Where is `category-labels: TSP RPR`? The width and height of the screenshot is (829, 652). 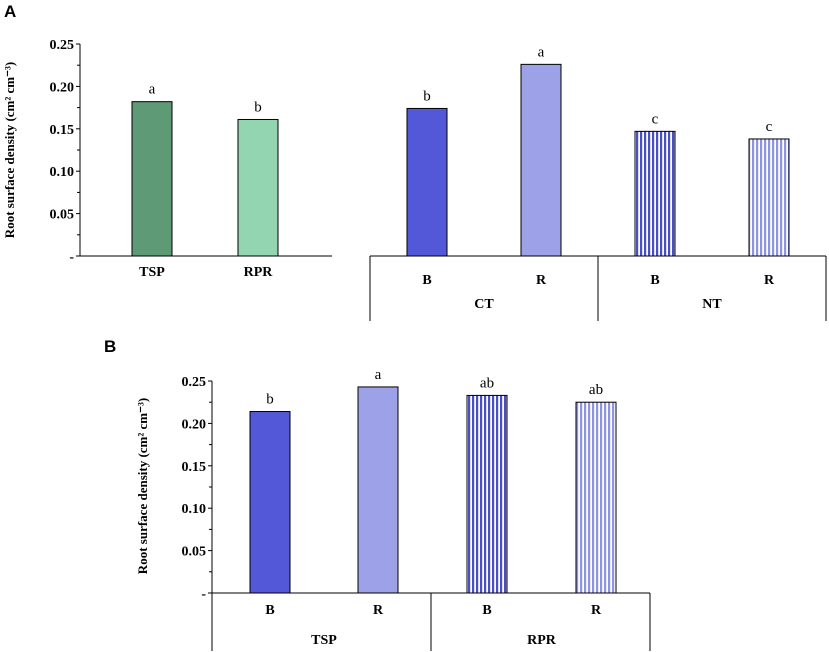
category-labels: TSP RPR is located at coordinates (206, 272).